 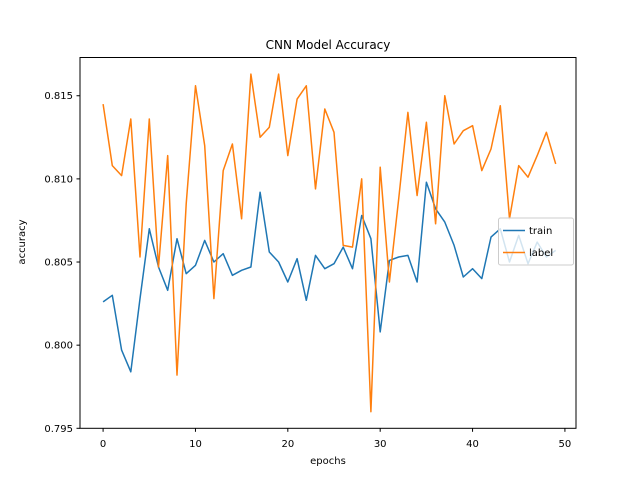 I want to click on x-axis-label: epochs, so click(x=328, y=461).